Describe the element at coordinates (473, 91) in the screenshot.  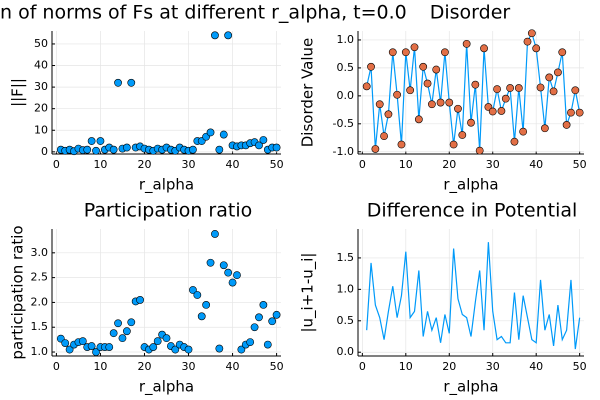
I see `line` at that location.